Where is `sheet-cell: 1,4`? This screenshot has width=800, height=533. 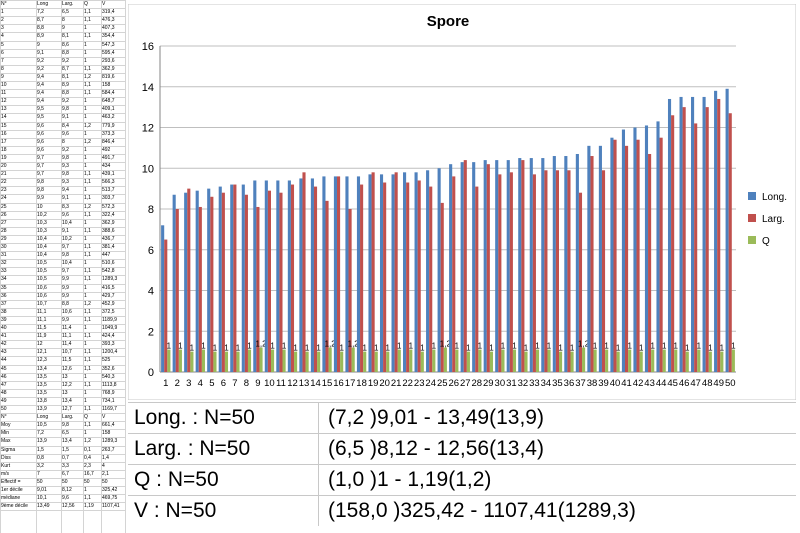 sheet-cell: 1,4 is located at coordinates (105, 457).